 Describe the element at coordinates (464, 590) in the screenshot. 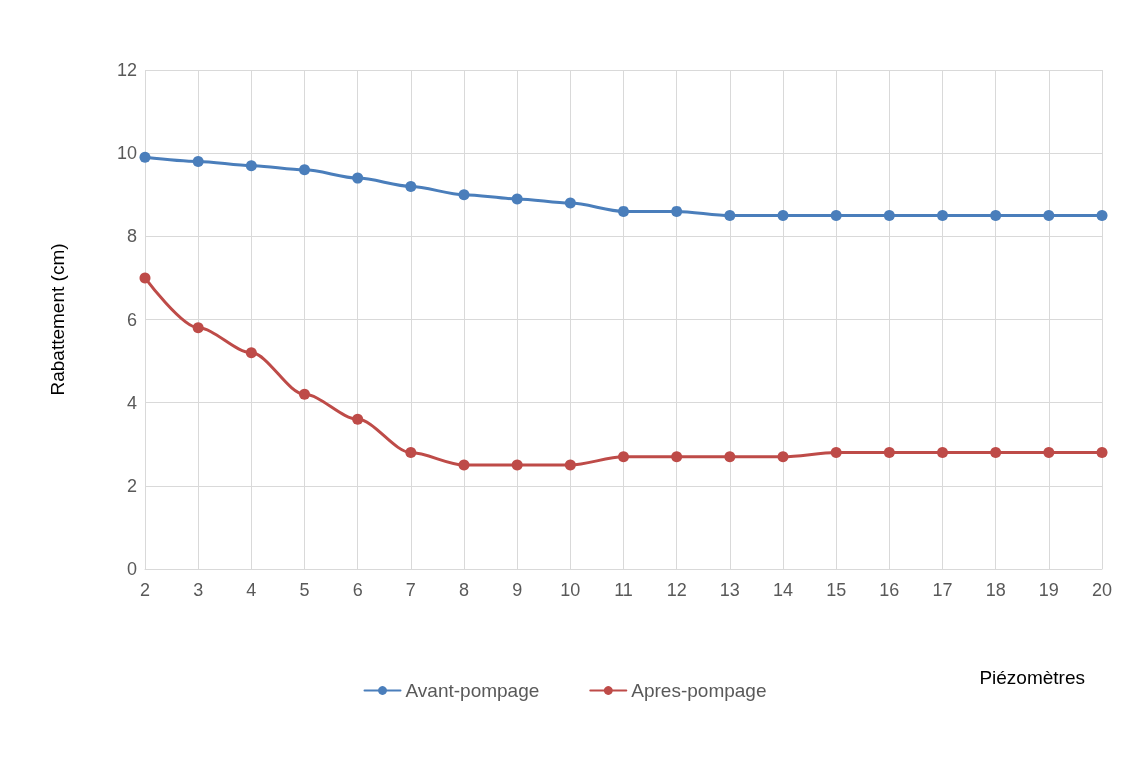

I see `x-tick-label: 8` at that location.